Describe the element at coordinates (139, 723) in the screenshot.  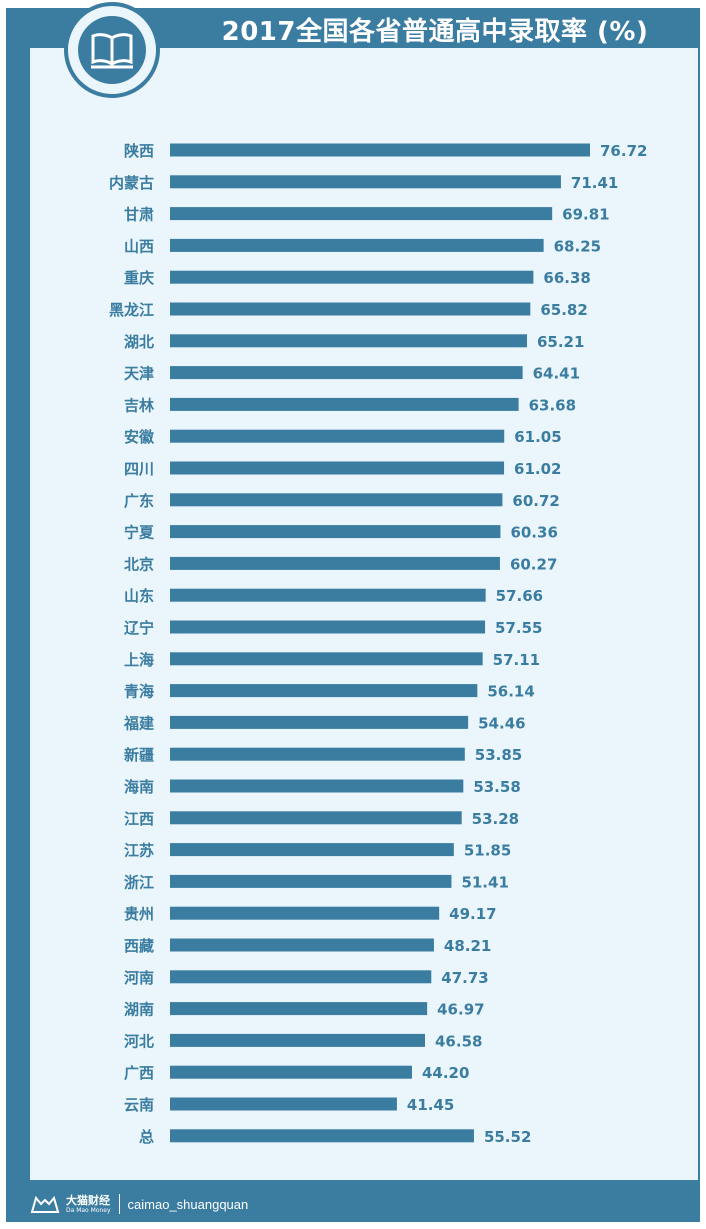
I see `category-label: 福建` at that location.